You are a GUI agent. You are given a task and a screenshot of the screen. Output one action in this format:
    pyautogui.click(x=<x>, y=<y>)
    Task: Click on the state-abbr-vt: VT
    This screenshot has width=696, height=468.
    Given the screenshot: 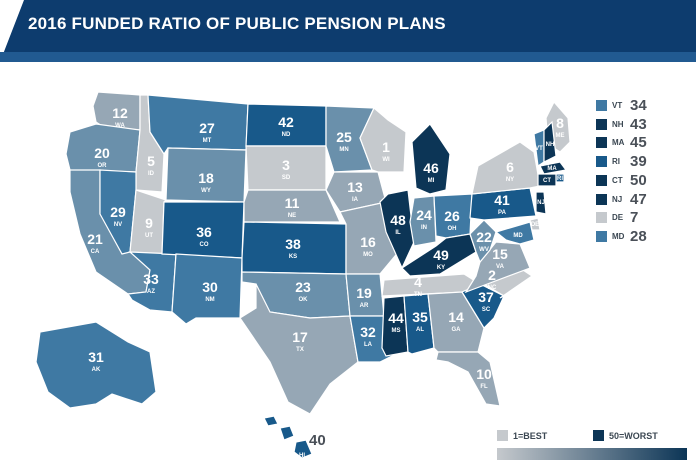 What is the action you would take?
    pyautogui.click(x=539, y=149)
    